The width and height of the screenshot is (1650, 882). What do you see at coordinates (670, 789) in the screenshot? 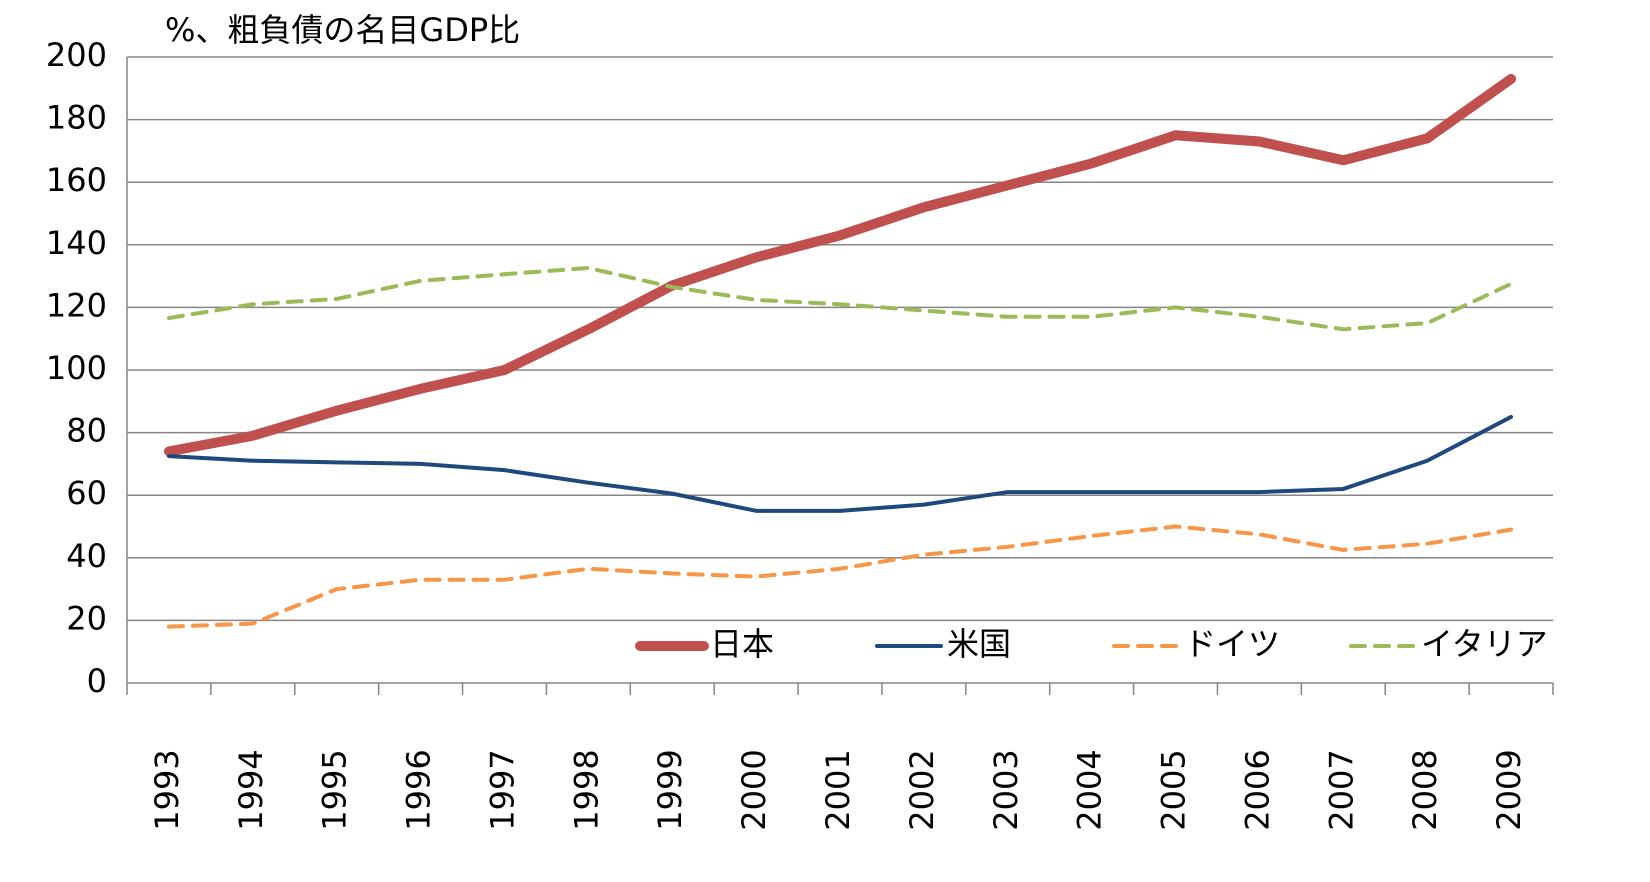
I see `x-tick-label: 1999` at bounding box center [670, 789].